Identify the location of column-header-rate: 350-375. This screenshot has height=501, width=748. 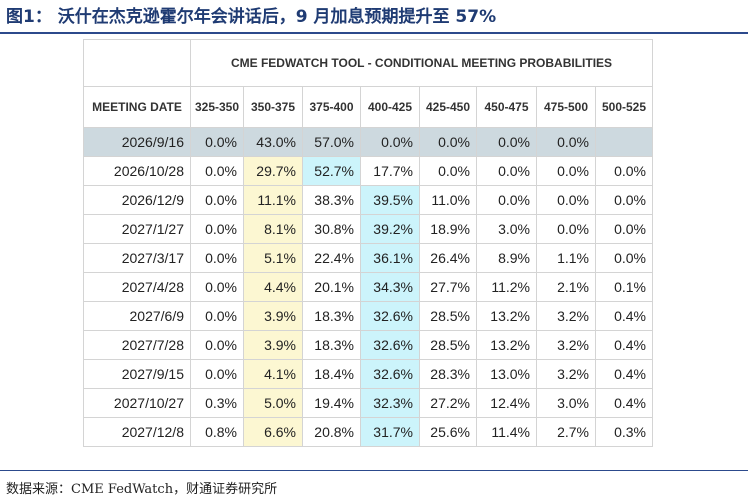
(273, 107).